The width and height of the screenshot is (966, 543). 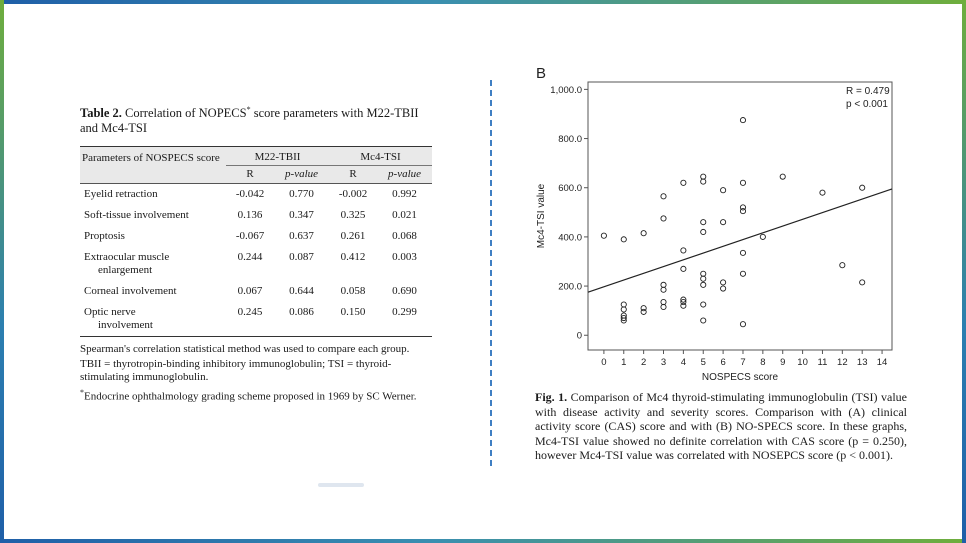 What do you see at coordinates (101, 113) in the screenshot?
I see `table-label: Table 2.` at bounding box center [101, 113].